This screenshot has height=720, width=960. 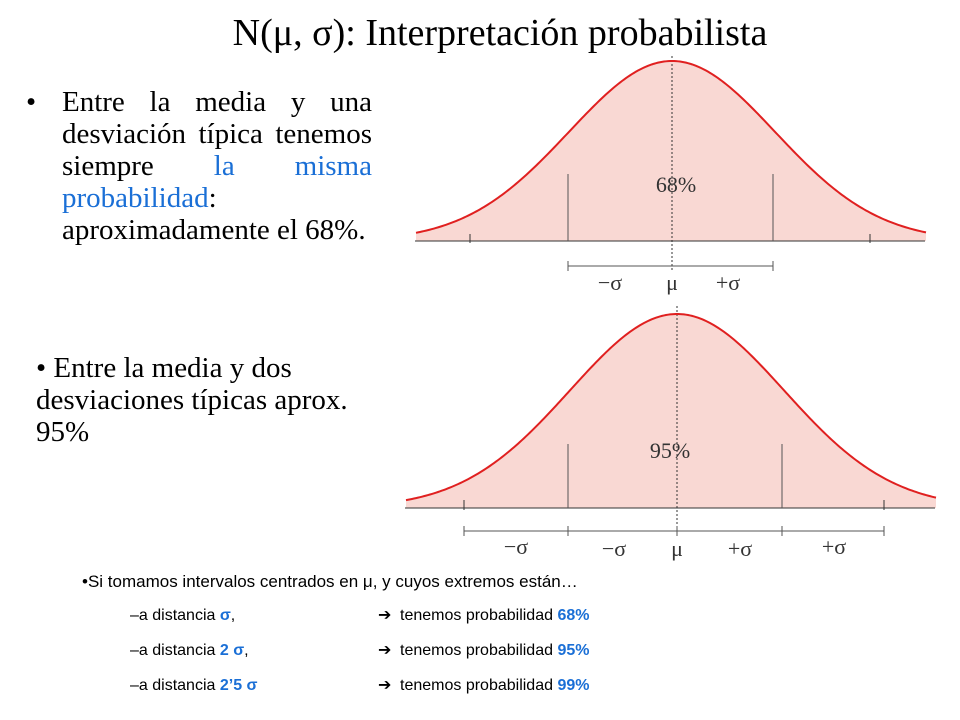 I want to click on summary-row-right: ➔ tenemos probabilidad 95%, so click(x=483, y=651).